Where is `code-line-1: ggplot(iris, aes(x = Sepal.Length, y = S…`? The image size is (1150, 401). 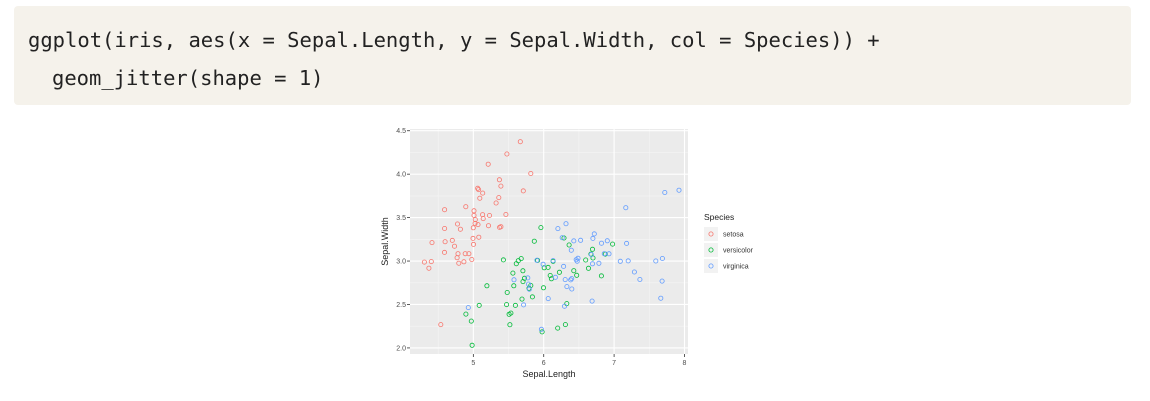
code-line-1: ggplot(iris, aes(x = Sepal.Length, y = S… is located at coordinates (454, 40).